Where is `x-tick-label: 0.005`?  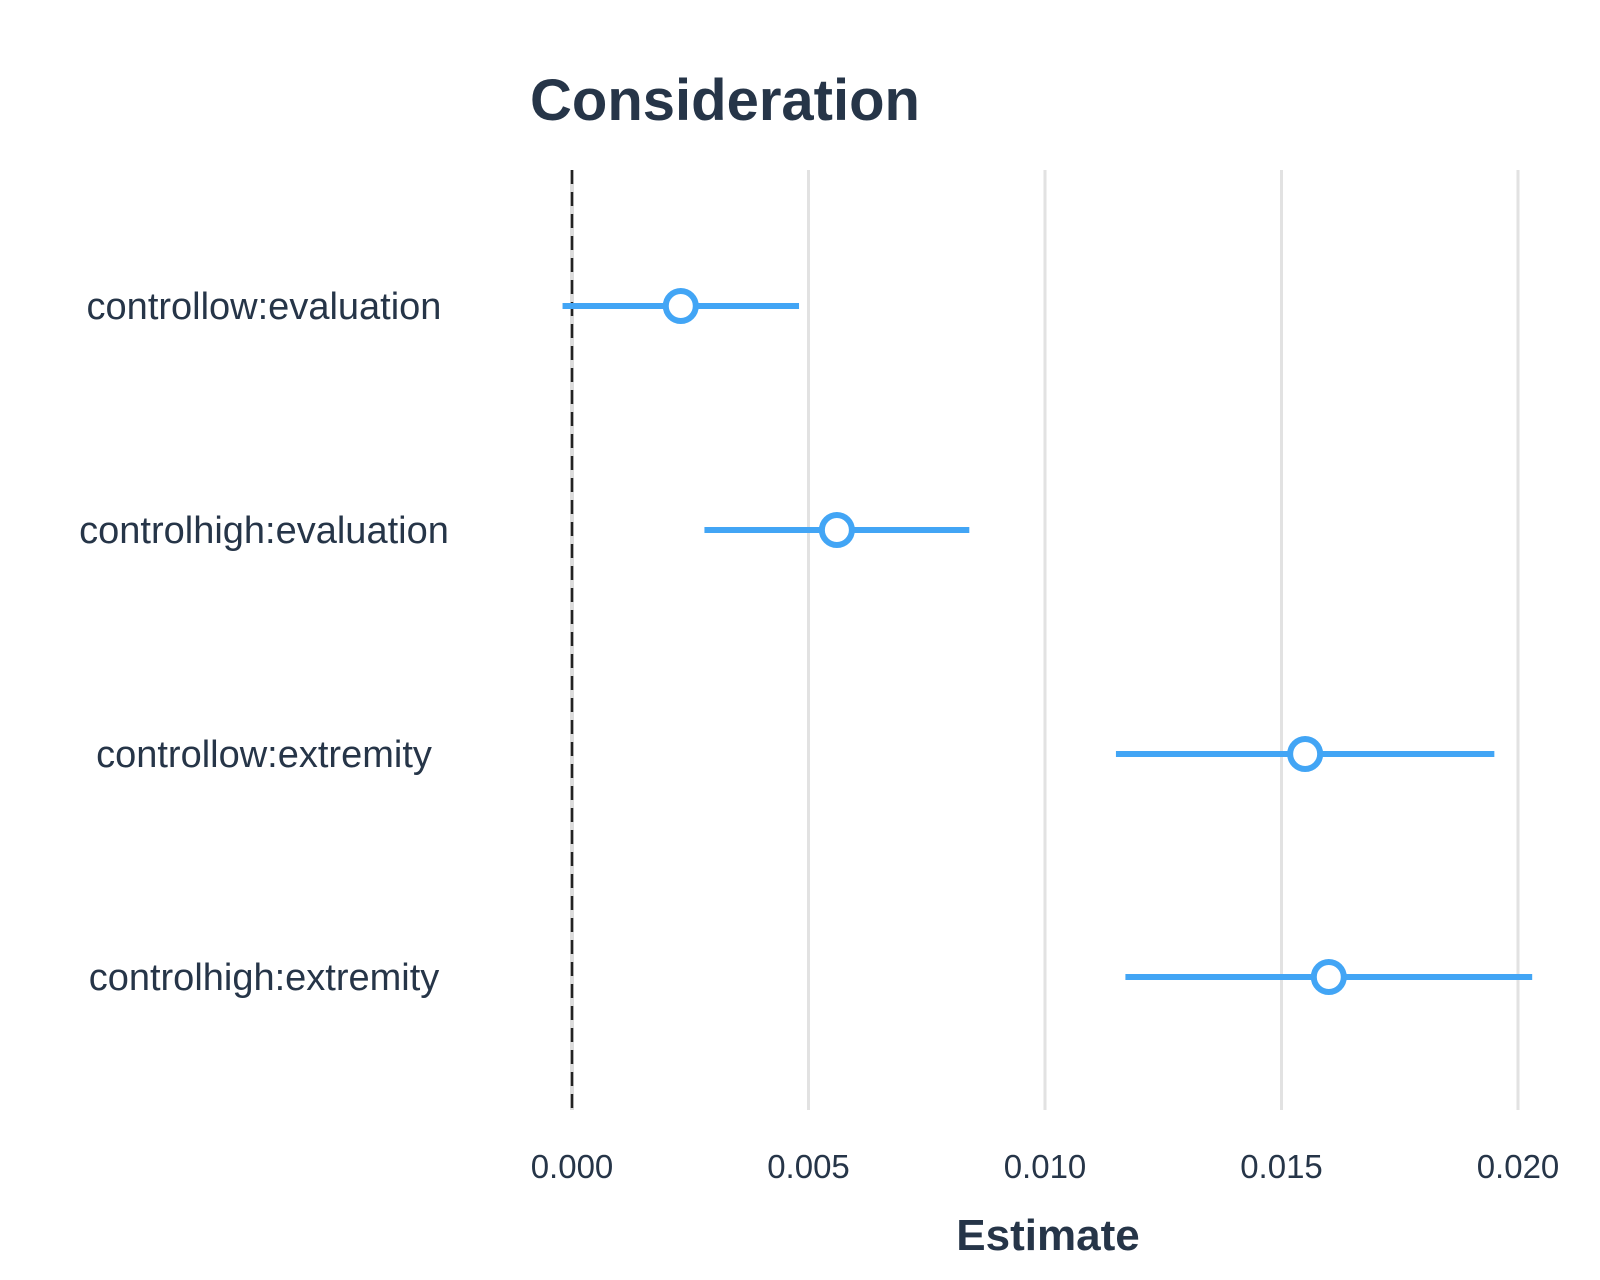 x-tick-label: 0.005 is located at coordinates (808, 1166).